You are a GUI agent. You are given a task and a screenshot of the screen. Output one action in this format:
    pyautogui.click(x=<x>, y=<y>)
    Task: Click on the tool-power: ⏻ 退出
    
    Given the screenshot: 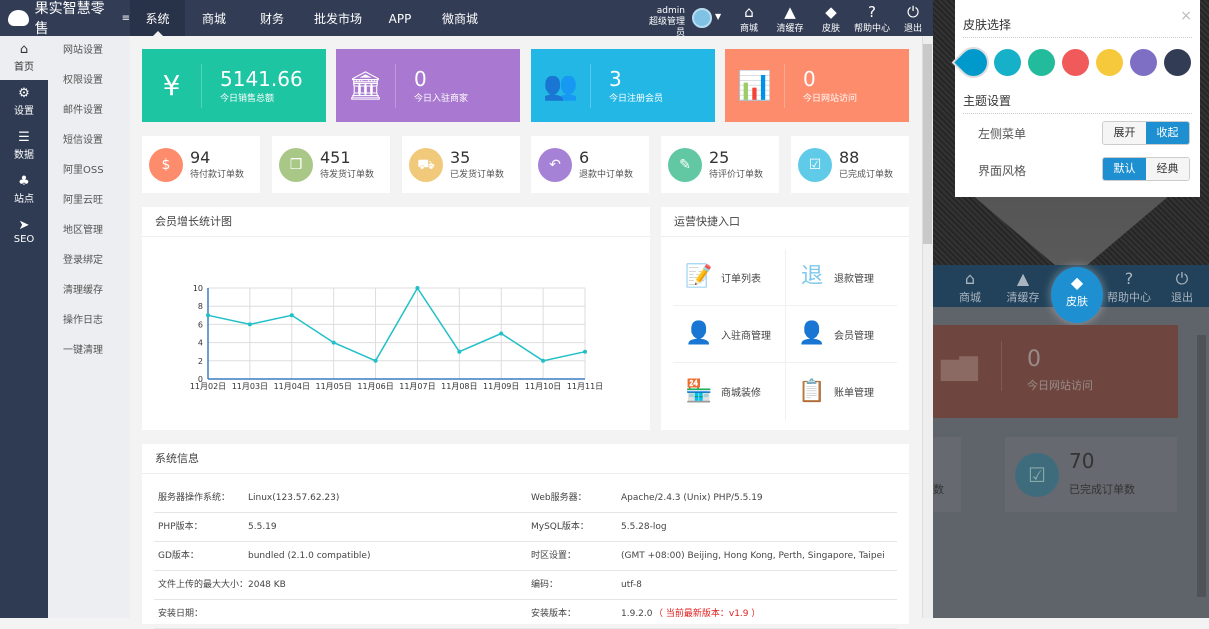 What is the action you would take?
    pyautogui.click(x=913, y=19)
    